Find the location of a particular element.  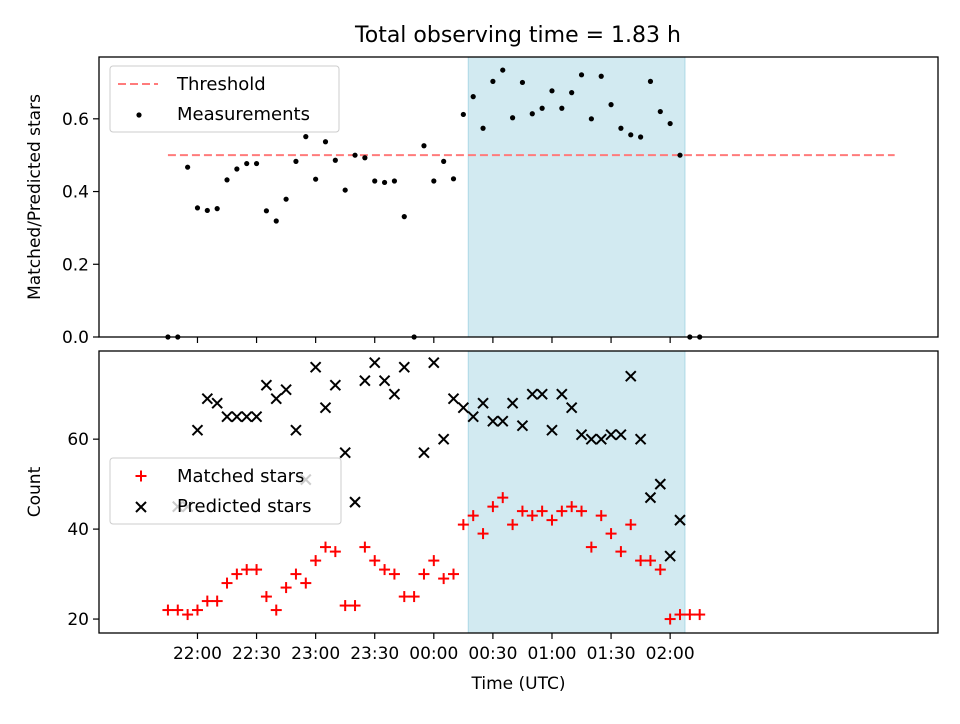

y-tick-label: 0.2 is located at coordinates (75, 265).